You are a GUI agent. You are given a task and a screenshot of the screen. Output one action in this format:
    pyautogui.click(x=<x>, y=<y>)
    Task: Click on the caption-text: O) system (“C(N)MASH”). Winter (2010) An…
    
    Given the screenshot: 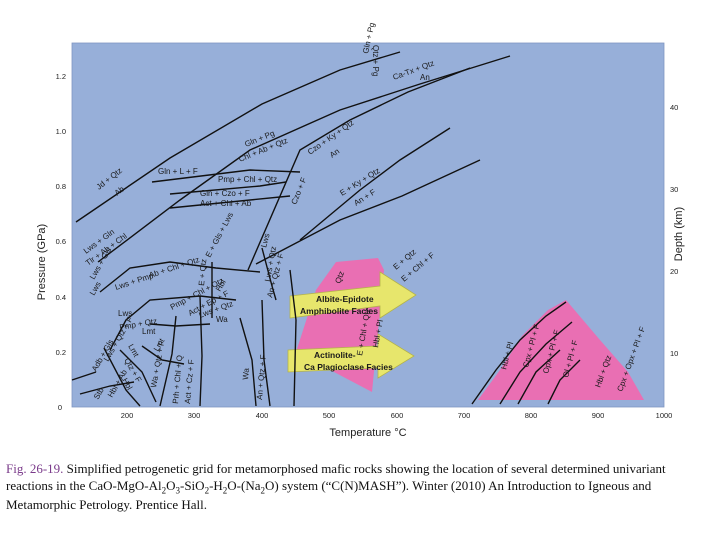 What is the action you would take?
    pyautogui.click(x=329, y=494)
    